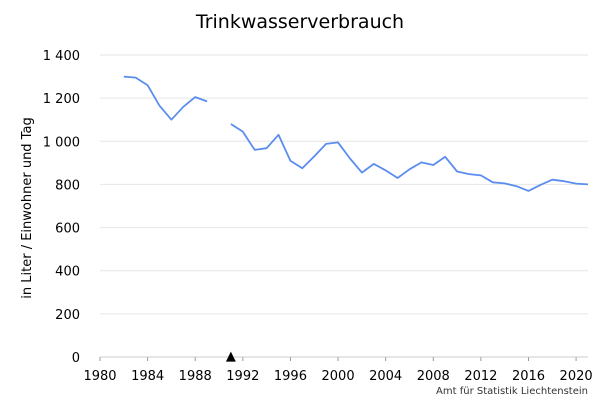  What do you see at coordinates (67, 229) in the screenshot?
I see `y-tick-label: 600` at bounding box center [67, 229].